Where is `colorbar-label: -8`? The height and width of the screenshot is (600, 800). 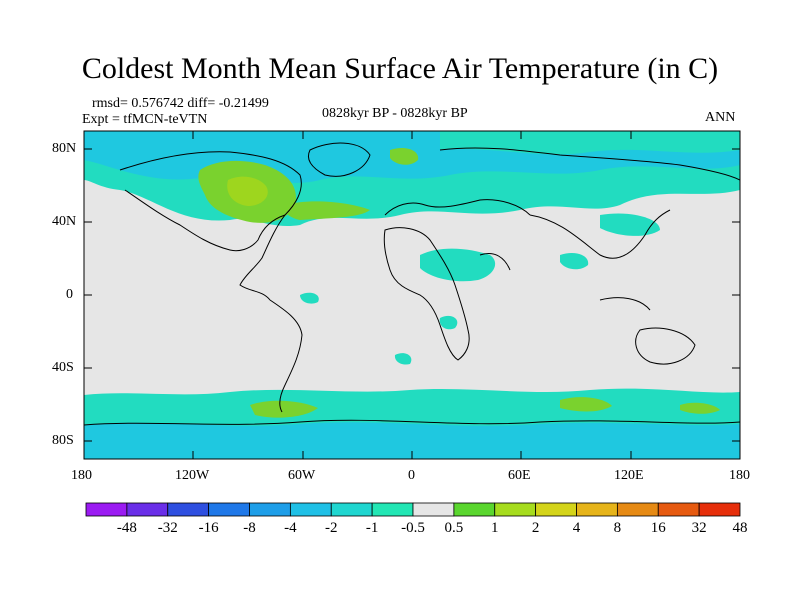
colorbar-label: -8 is located at coordinates (249, 528).